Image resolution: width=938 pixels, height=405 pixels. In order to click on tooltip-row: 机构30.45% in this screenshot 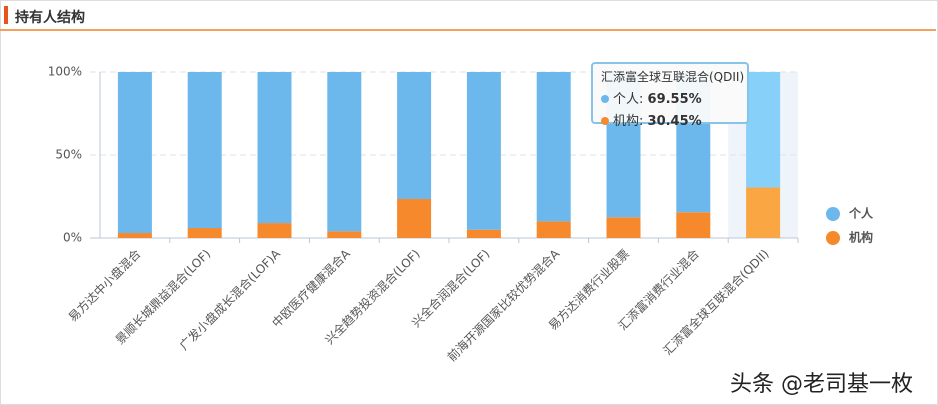, I will do `click(674, 119)`.